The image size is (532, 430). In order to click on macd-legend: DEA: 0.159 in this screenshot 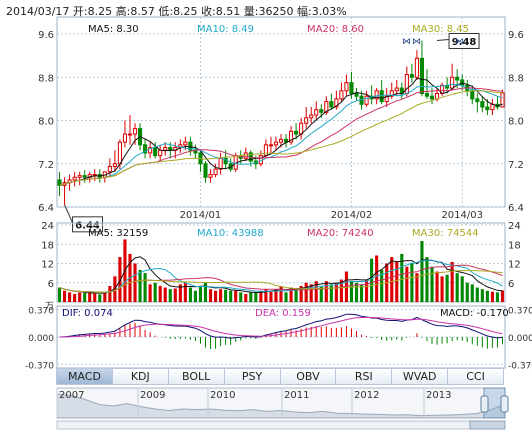, I will do `click(283, 313)`.